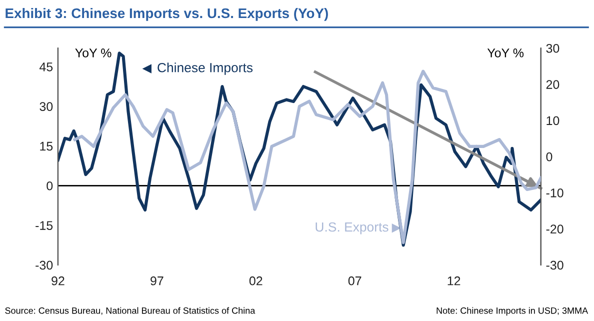 This screenshot has width=594, height=321. I want to click on y2-tick-label: -10, so click(555, 193).